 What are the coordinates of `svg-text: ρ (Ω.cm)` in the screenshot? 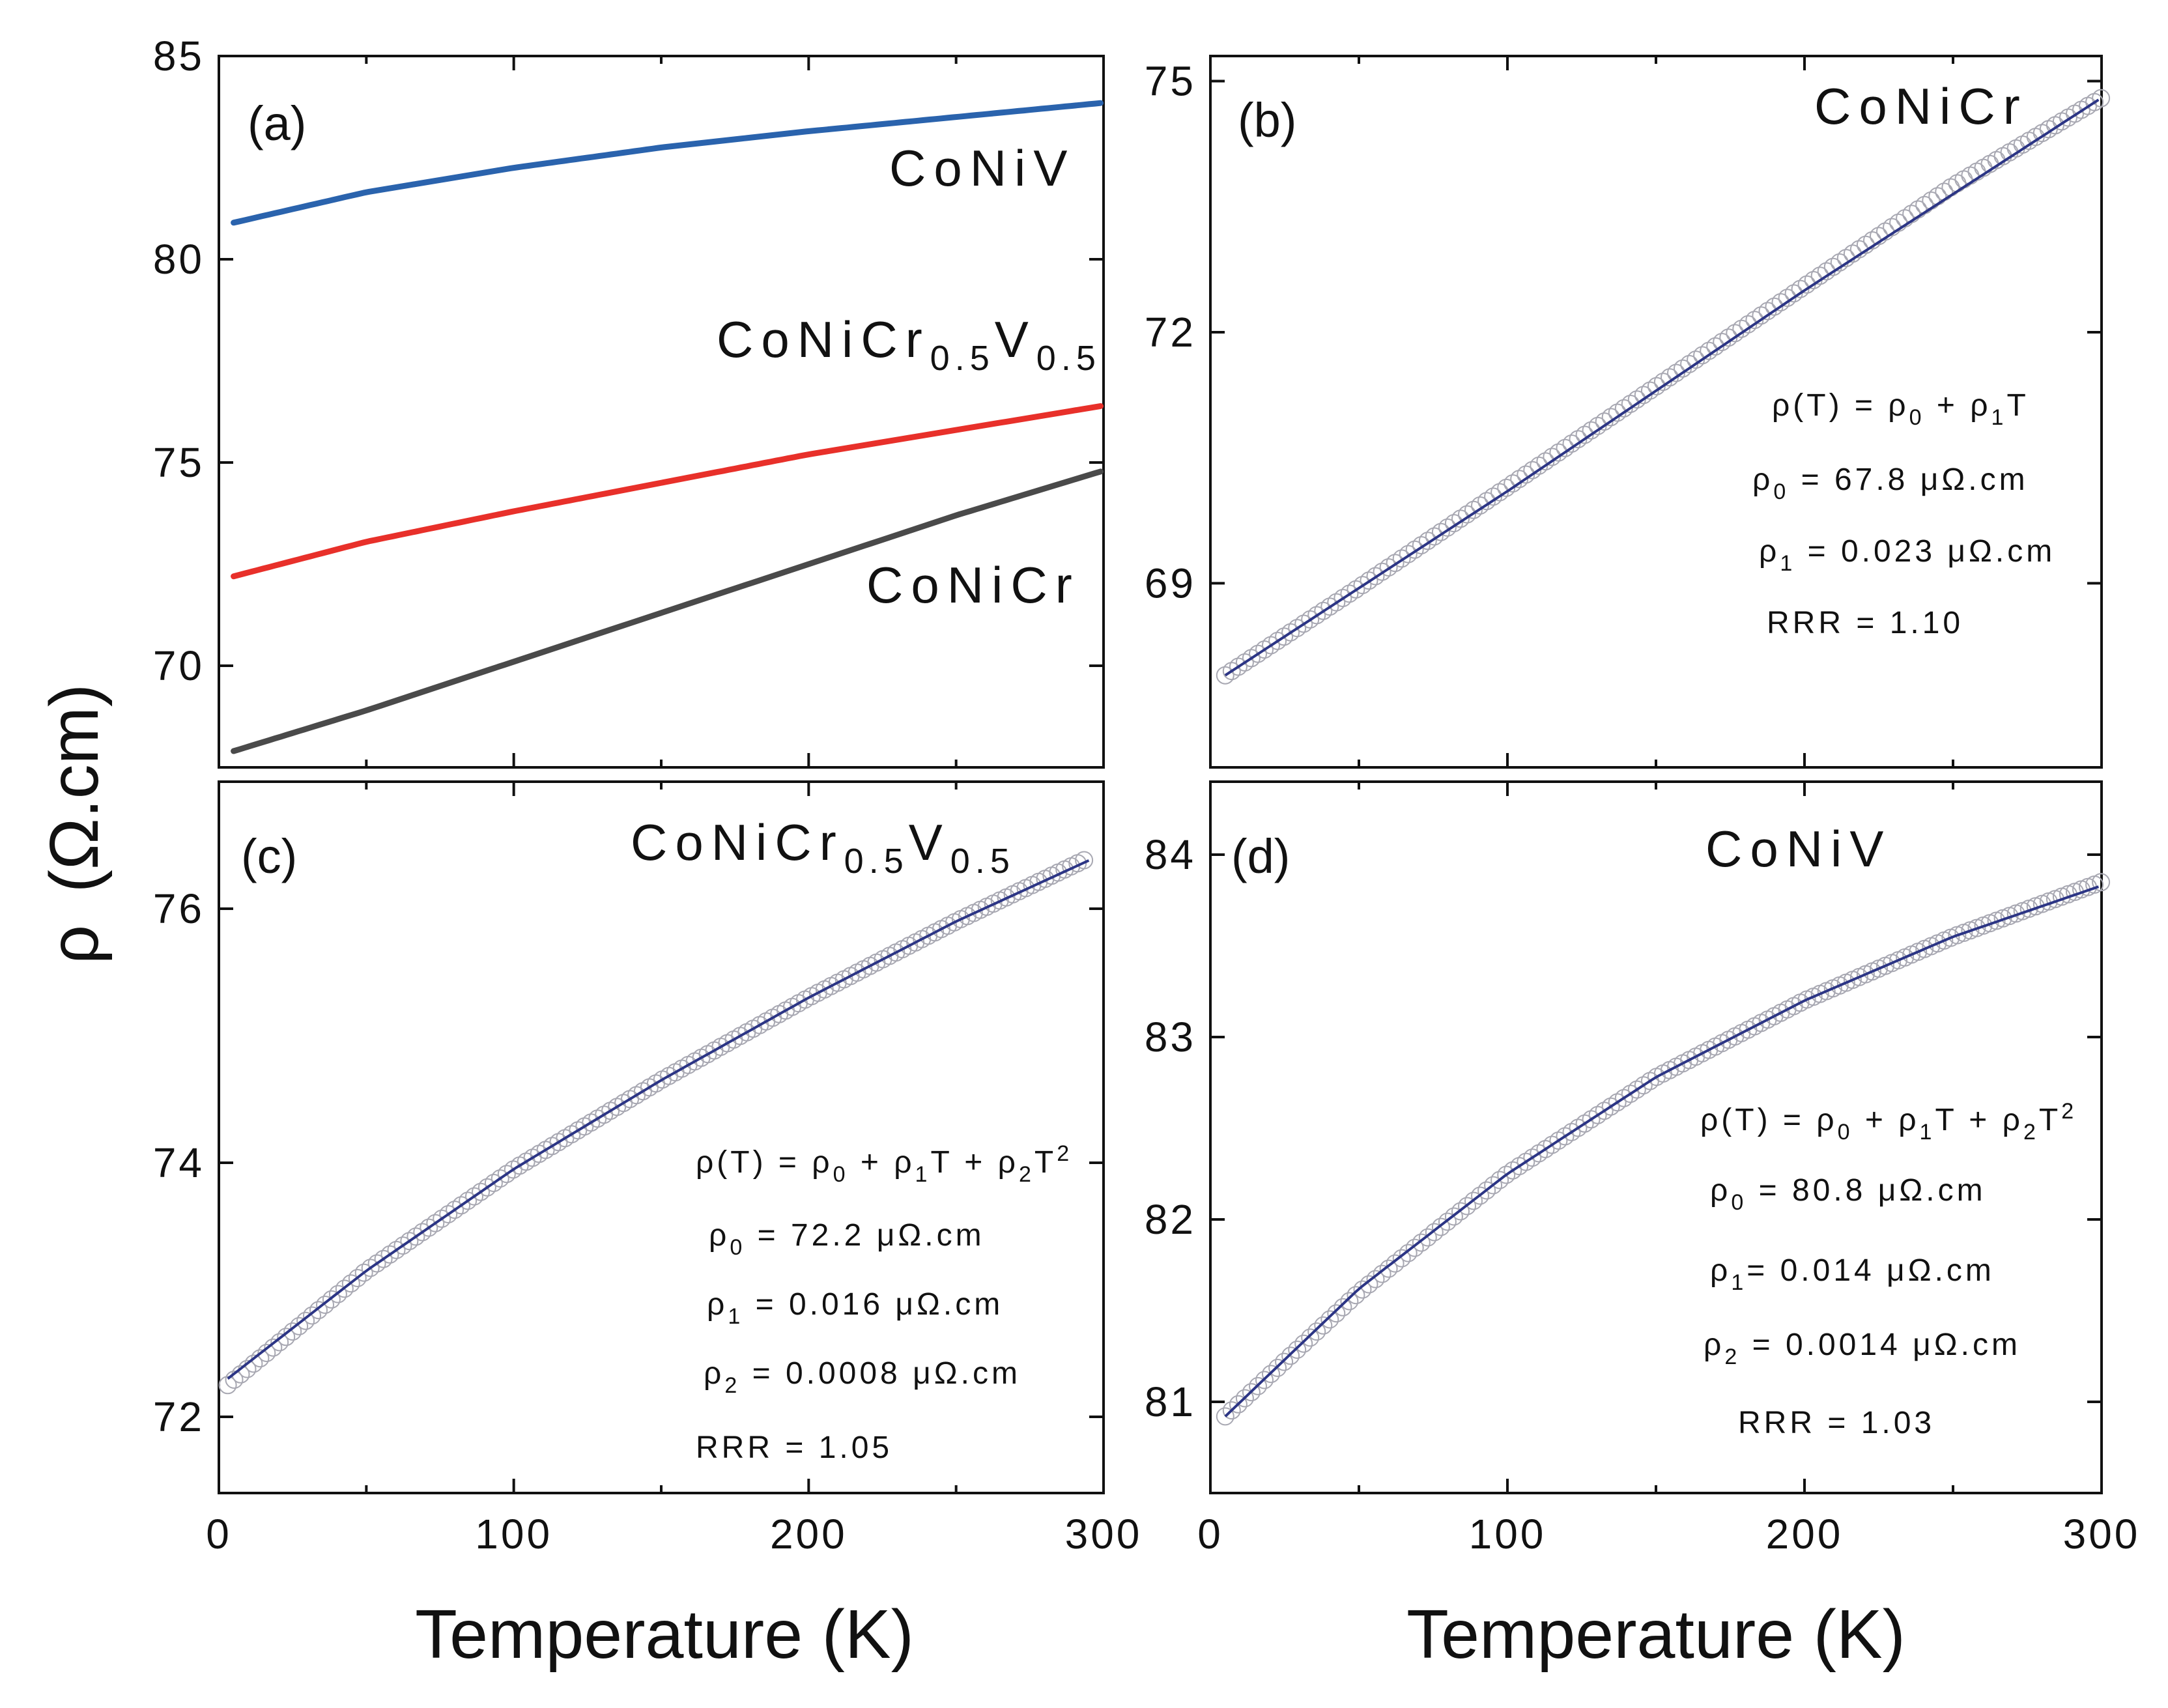 It's located at (75, 824).